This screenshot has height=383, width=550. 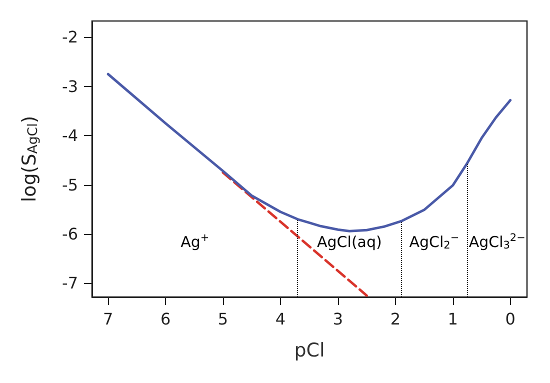 What do you see at coordinates (349, 241) in the screenshot?
I see `annotation: AgCl(aq)` at bounding box center [349, 241].